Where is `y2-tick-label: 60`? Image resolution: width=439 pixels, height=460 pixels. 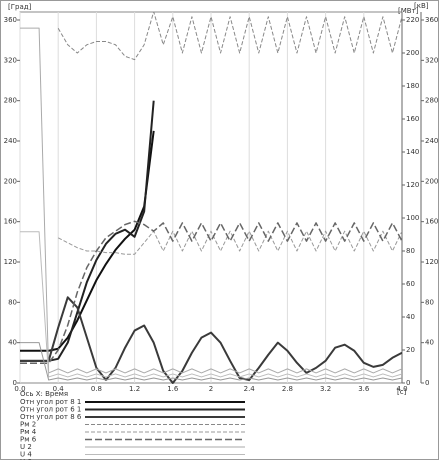
y2-tick-label: 60 is located at coordinates (410, 284).